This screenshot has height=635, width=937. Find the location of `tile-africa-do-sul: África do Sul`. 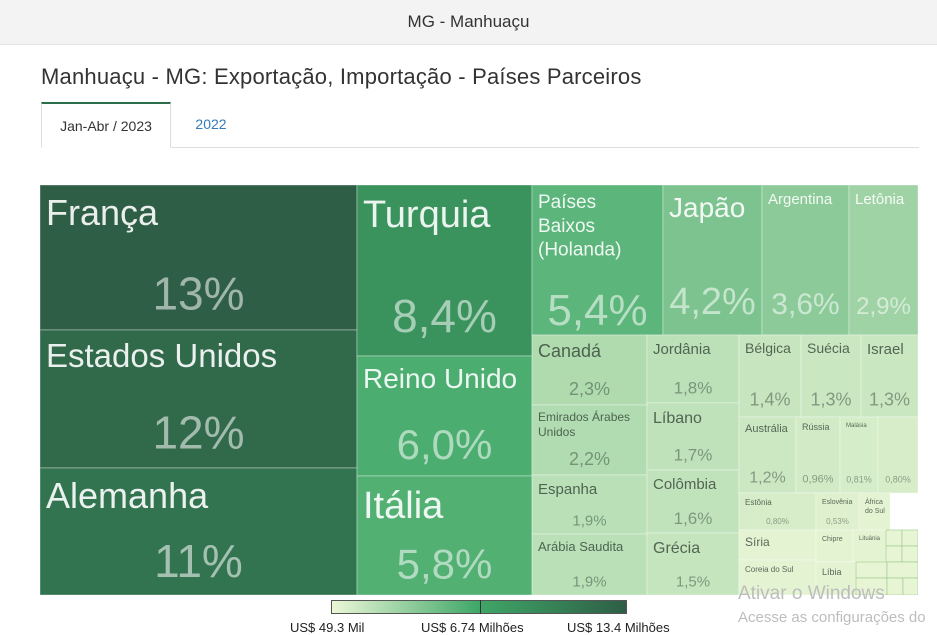

tile-africa-do-sul: África do Sul is located at coordinates (874, 511).